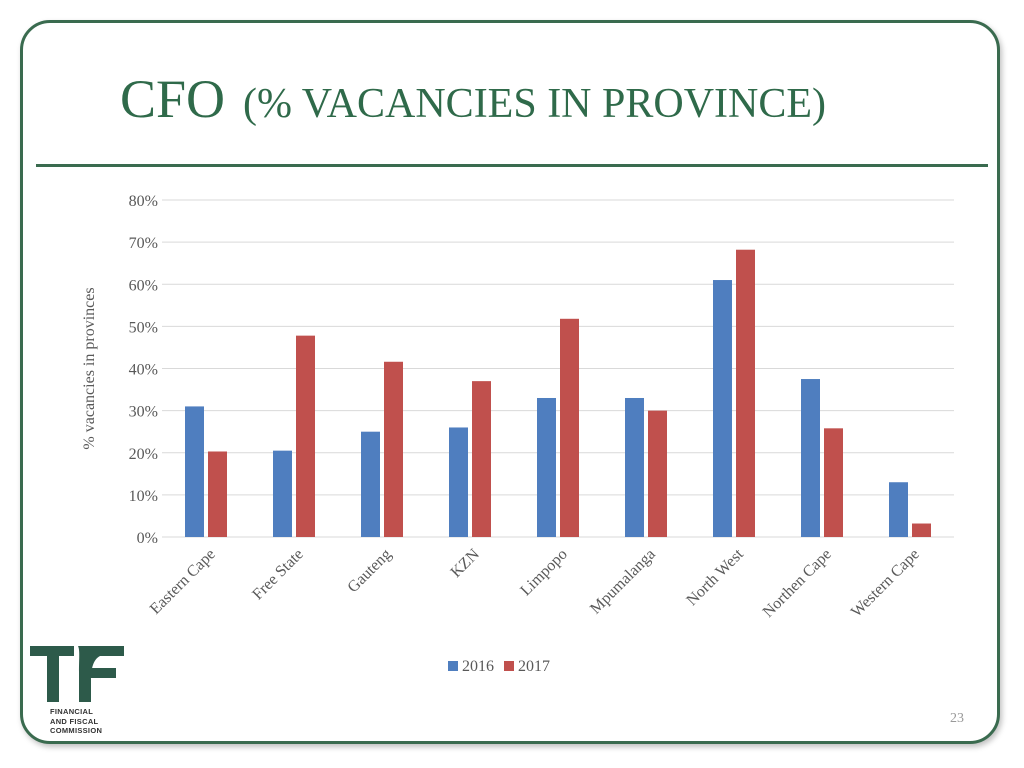  Describe the element at coordinates (72, 711) in the screenshot. I see `logo-line: FINANCIAL` at that location.